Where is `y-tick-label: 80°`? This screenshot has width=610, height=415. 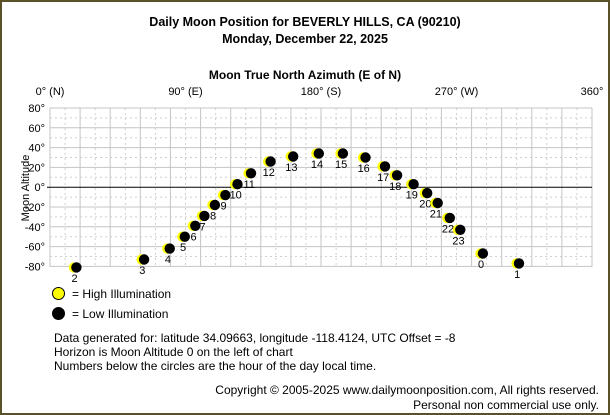
y-tick-label: 80° is located at coordinates (36, 109).